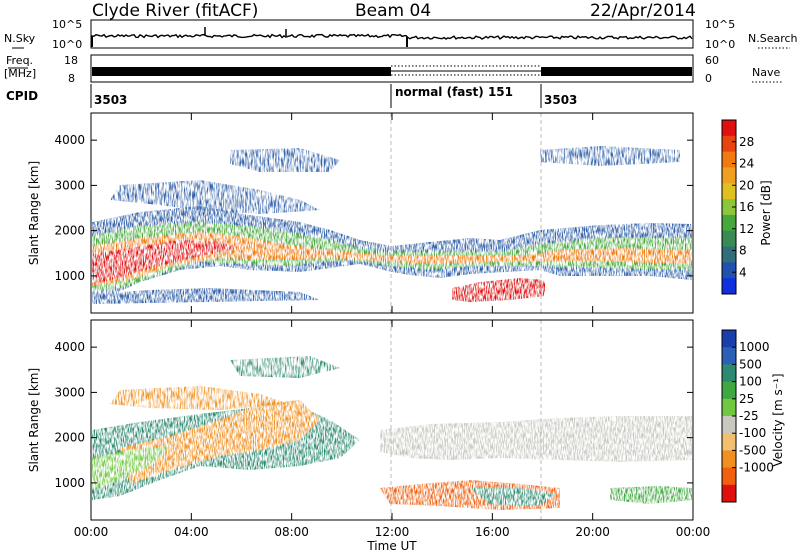 The width and height of the screenshot is (800, 554). Describe the element at coordinates (746, 142) in the screenshot. I see `power-colorbar-tick-label: 28` at that location.